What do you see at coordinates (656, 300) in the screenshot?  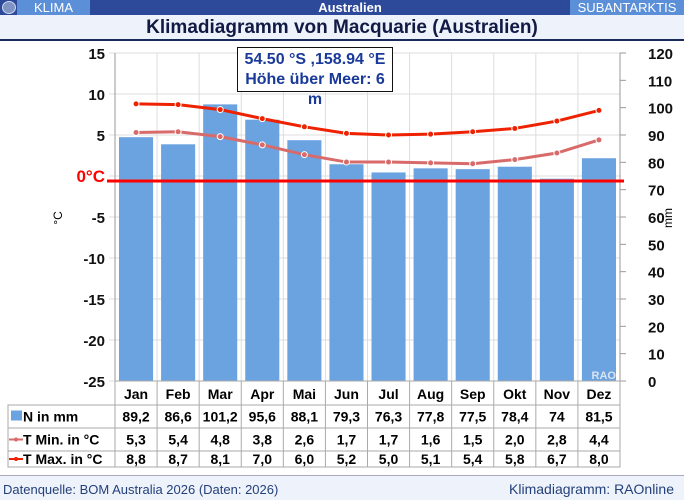 I see `right-tick-label: 30` at bounding box center [656, 300].